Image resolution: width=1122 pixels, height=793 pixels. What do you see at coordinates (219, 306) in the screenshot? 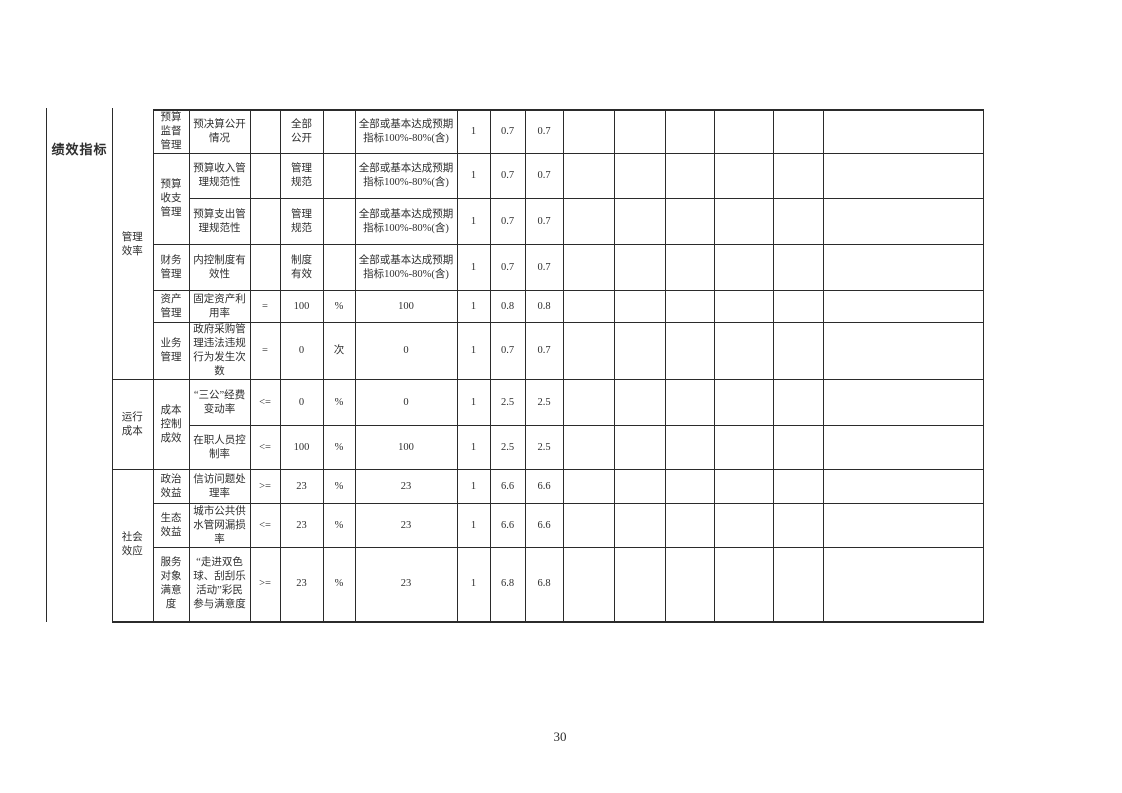
I see `indicator-cell: 固定资产利用率` at bounding box center [219, 306].